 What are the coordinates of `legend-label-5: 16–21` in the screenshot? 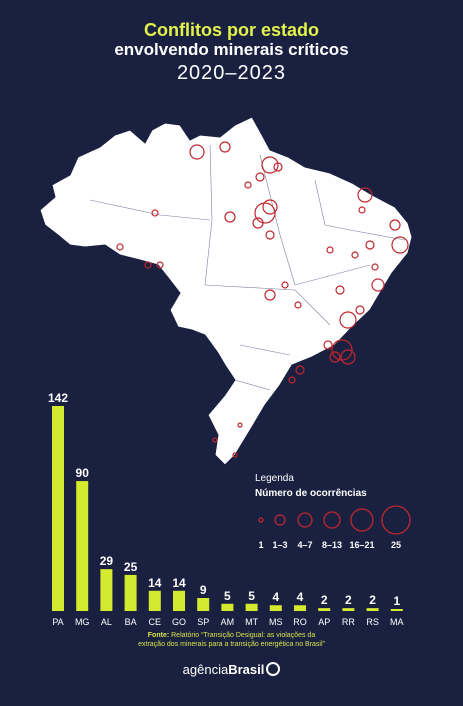 It's located at (361, 545).